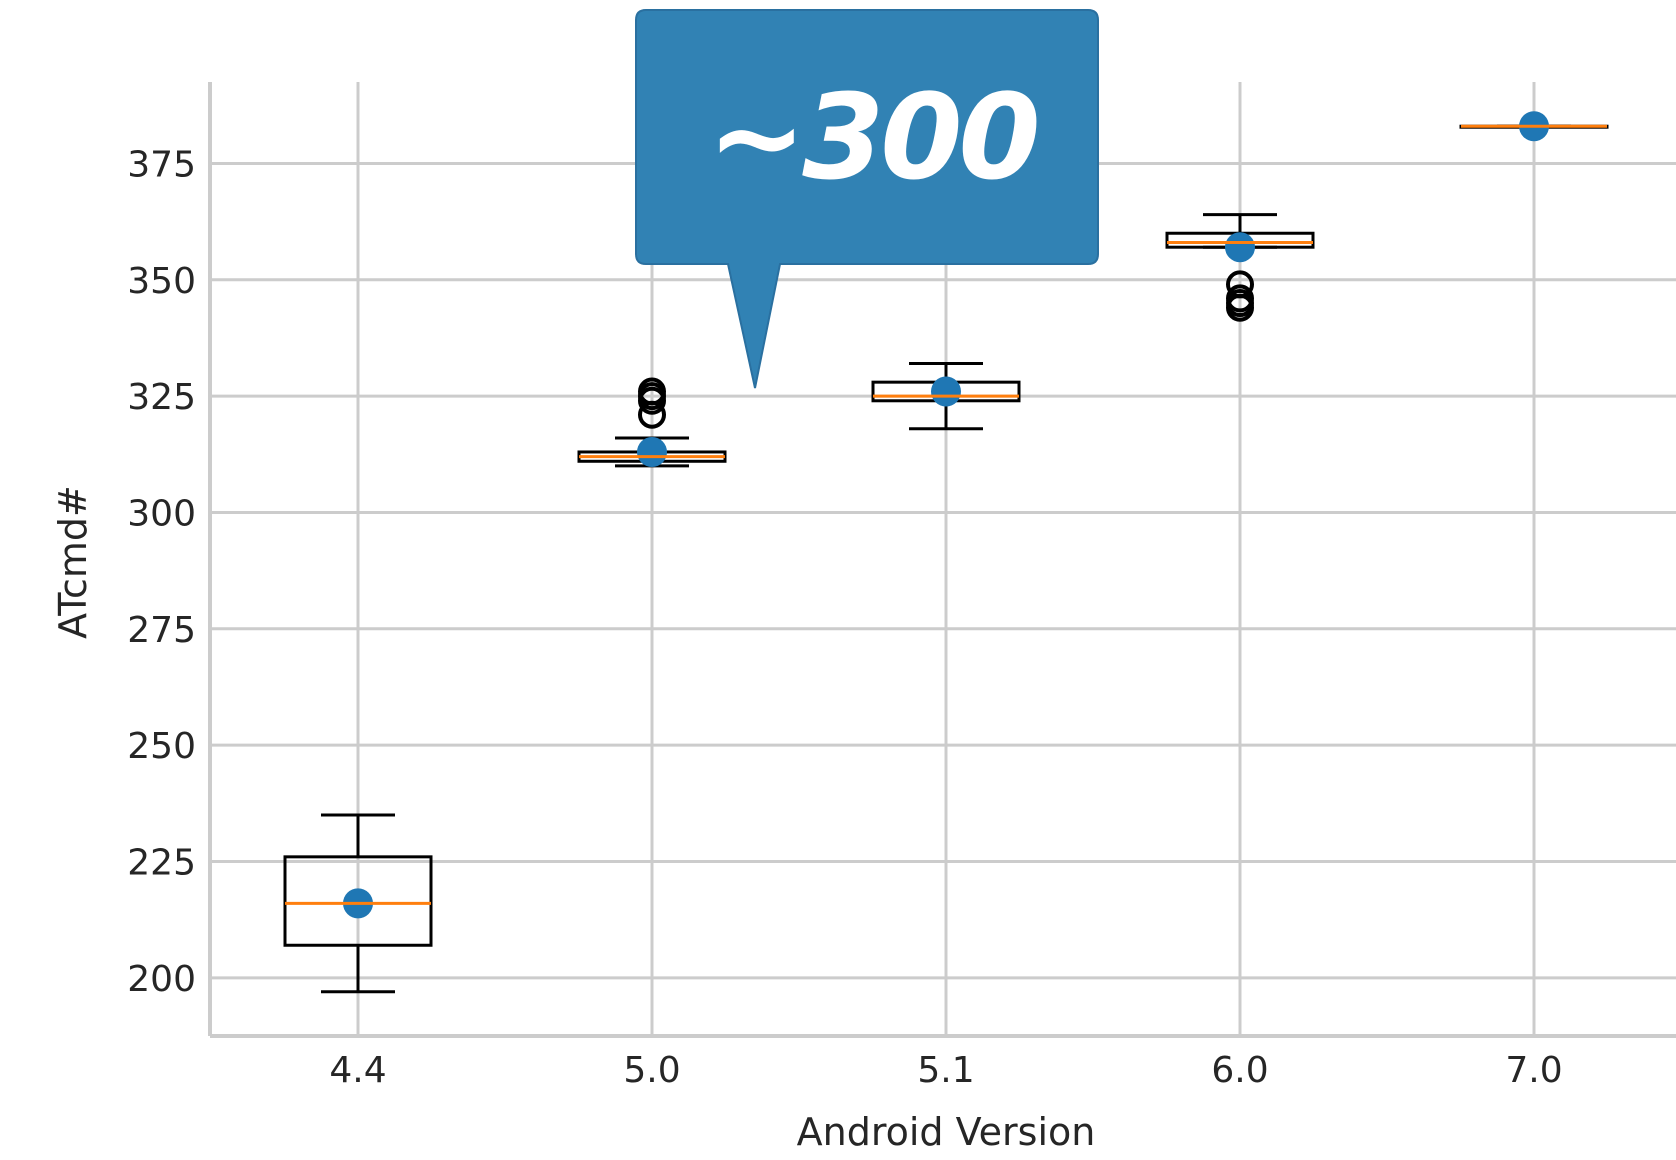  Describe the element at coordinates (73, 562) in the screenshot. I see `y-axis-label: ATcmd#` at that location.